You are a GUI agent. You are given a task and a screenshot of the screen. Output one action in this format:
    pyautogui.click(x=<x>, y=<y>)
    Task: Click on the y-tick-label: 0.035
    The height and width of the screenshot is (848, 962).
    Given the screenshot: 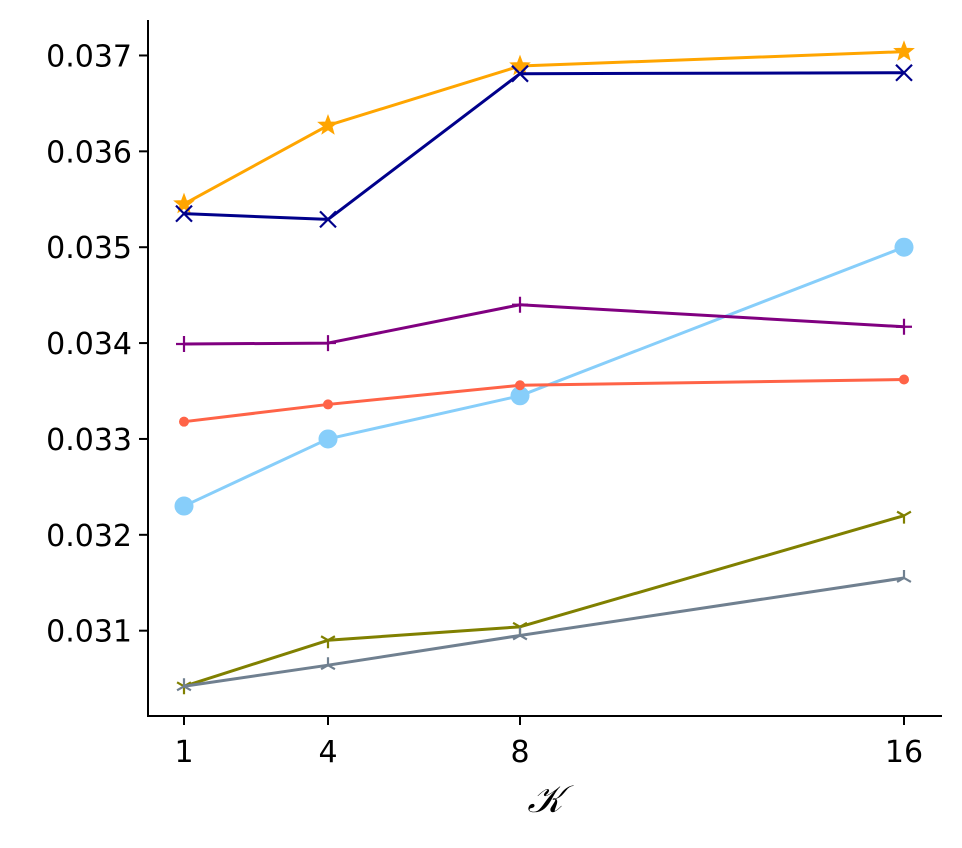 What is the action you would take?
    pyautogui.click(x=89, y=248)
    